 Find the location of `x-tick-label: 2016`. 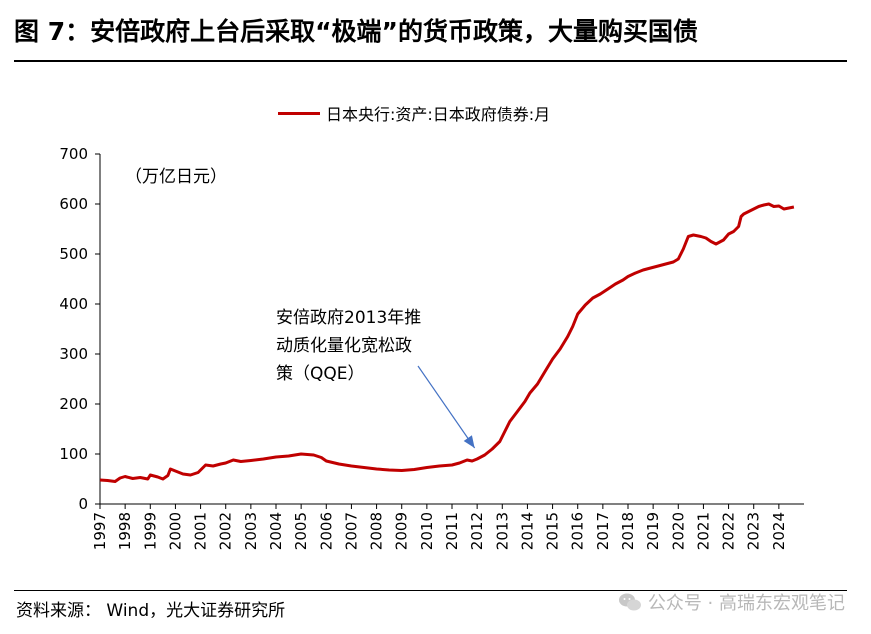

x-tick-label: 2016 is located at coordinates (578, 531).